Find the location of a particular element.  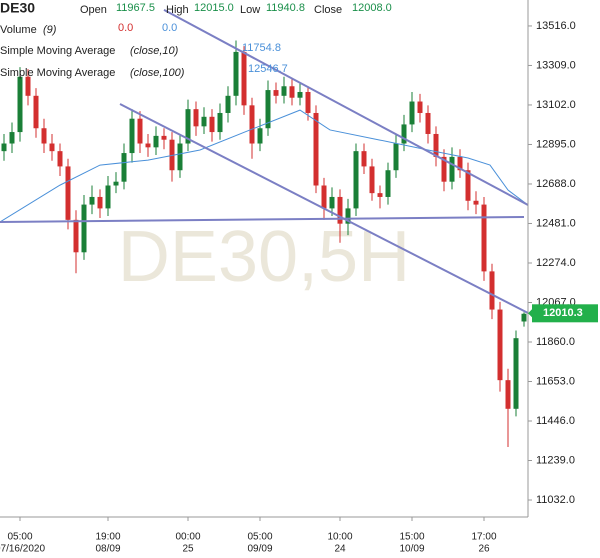

x-tick-label: 15:00 is located at coordinates (411, 537).